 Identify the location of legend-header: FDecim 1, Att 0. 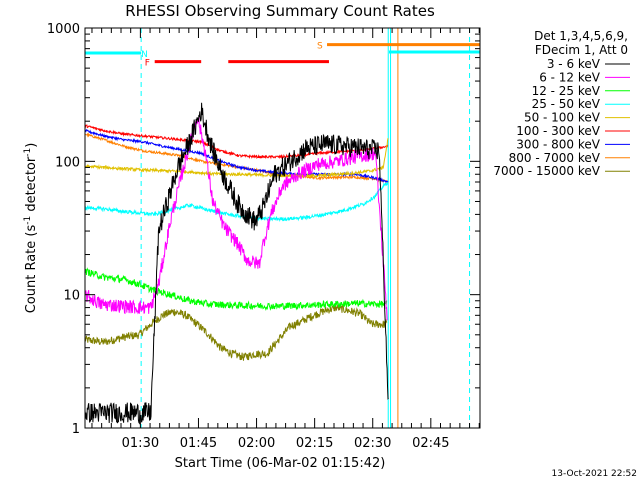
(581, 50).